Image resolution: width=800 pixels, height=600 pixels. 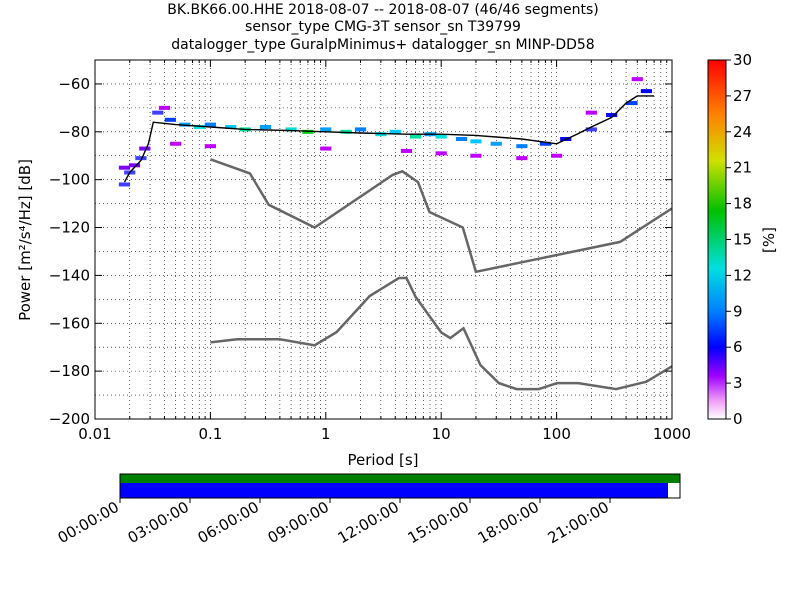 What do you see at coordinates (69, 180) in the screenshot?
I see `y-tick-label: −100` at bounding box center [69, 180].